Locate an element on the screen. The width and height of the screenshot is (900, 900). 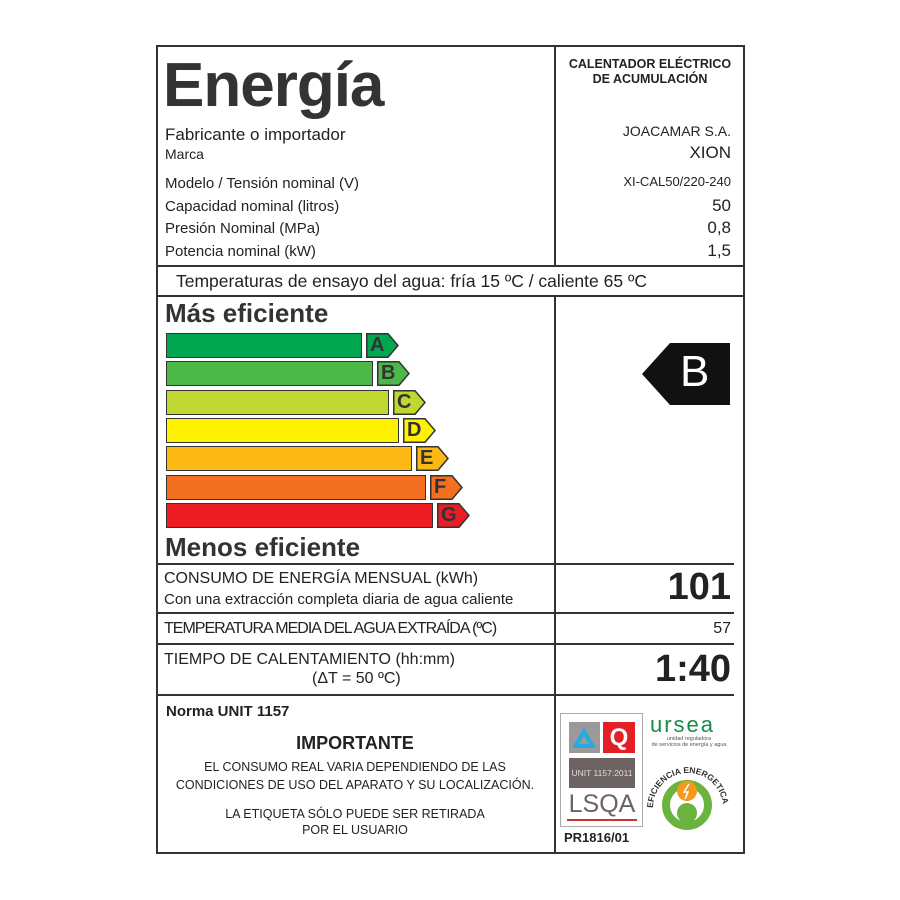
efficiency-class-letter: G is located at coordinates (449, 515).